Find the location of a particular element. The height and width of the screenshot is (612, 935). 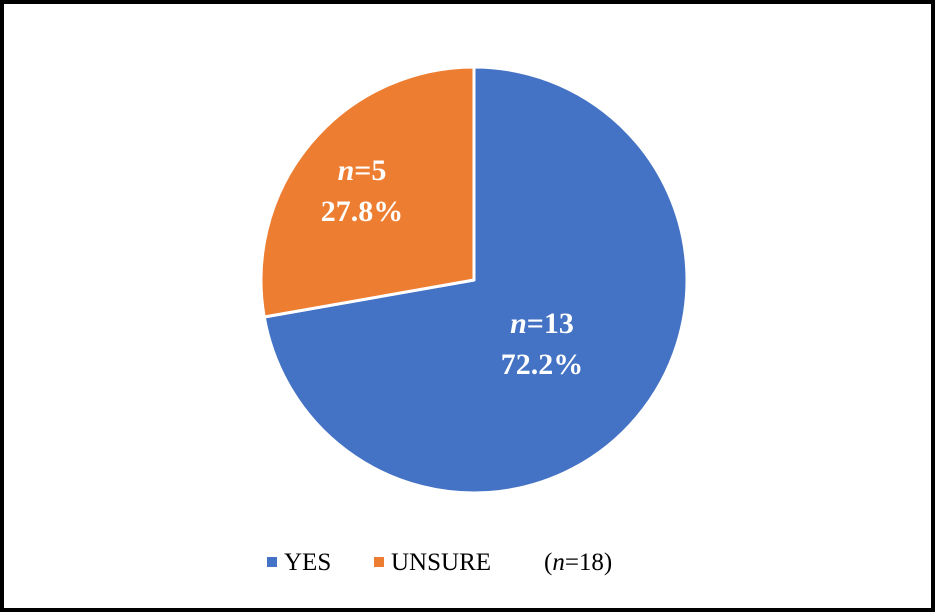

pie-slice-unsure is located at coordinates (367, 192).